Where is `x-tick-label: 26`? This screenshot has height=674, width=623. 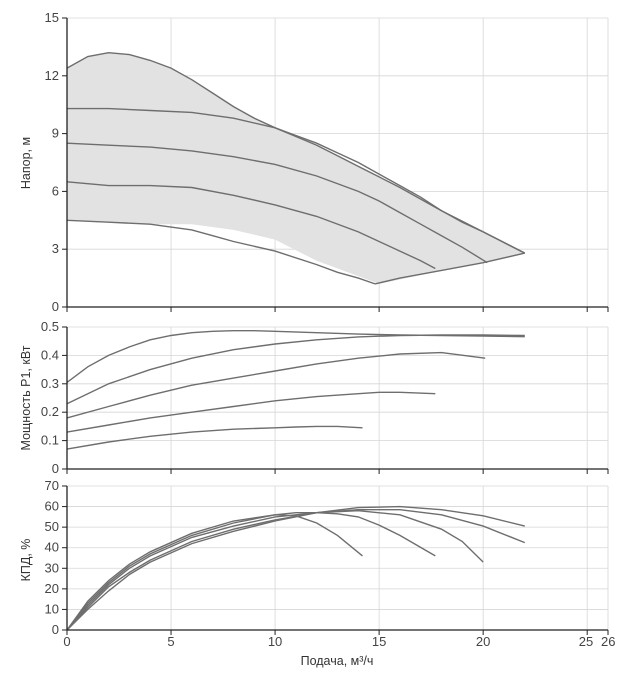
x-tick-label: 26 is located at coordinates (608, 641).